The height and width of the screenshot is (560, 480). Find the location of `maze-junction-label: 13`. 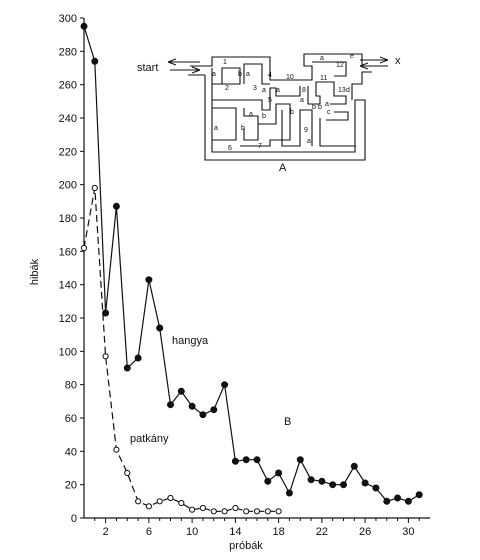

maze-junction-label: 13 is located at coordinates (342, 90).